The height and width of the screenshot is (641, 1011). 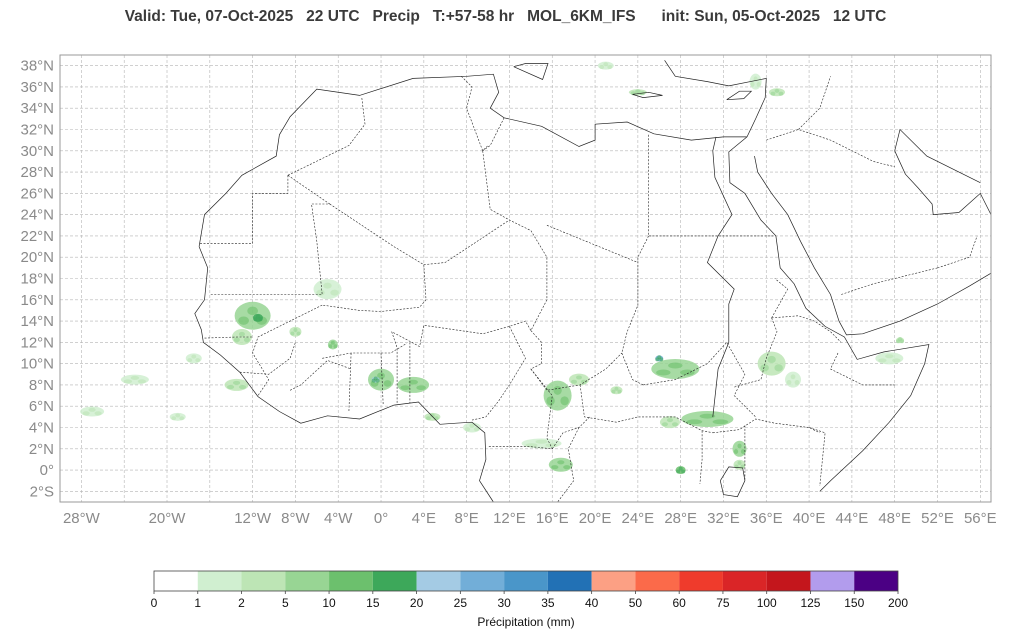 I want to click on colorbar-tick-label: 15, so click(x=373, y=603).